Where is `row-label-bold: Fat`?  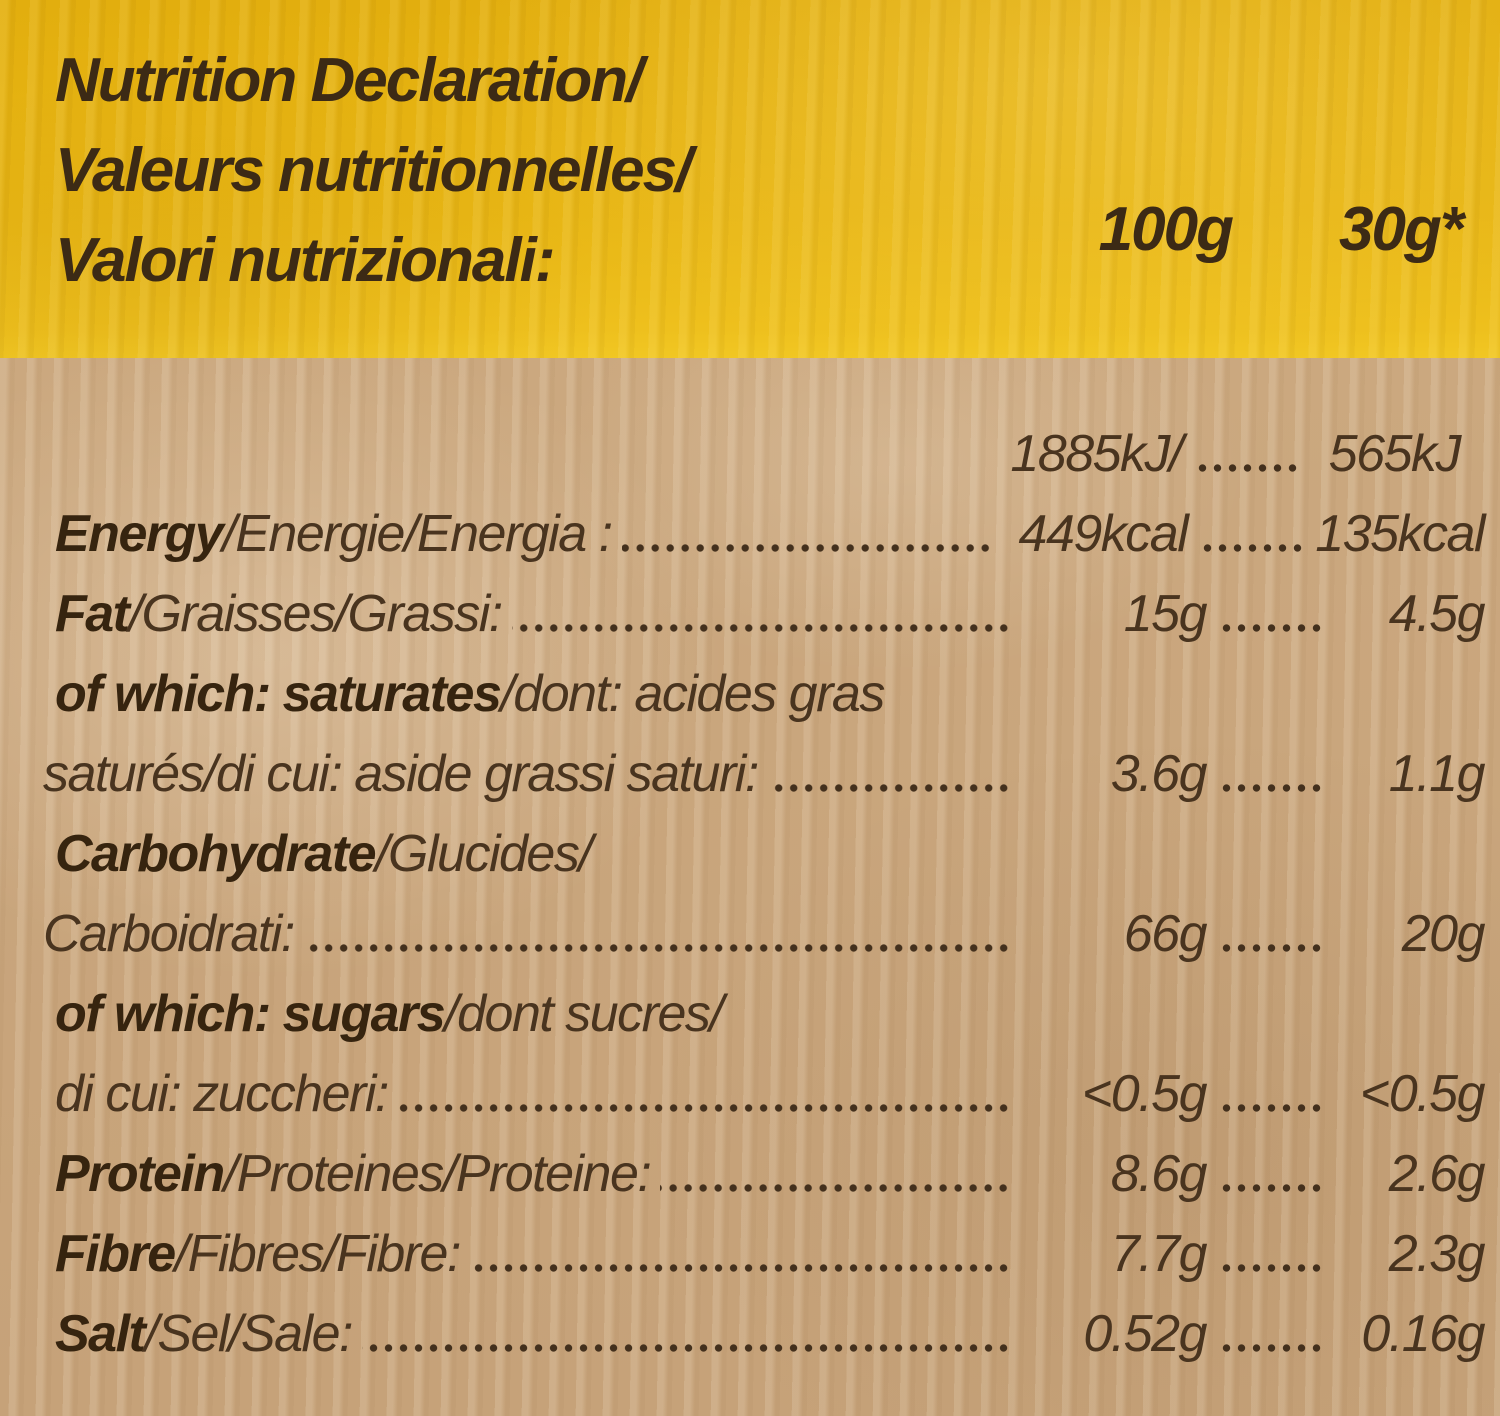
row-label-bold: Fat is located at coordinates (92, 614).